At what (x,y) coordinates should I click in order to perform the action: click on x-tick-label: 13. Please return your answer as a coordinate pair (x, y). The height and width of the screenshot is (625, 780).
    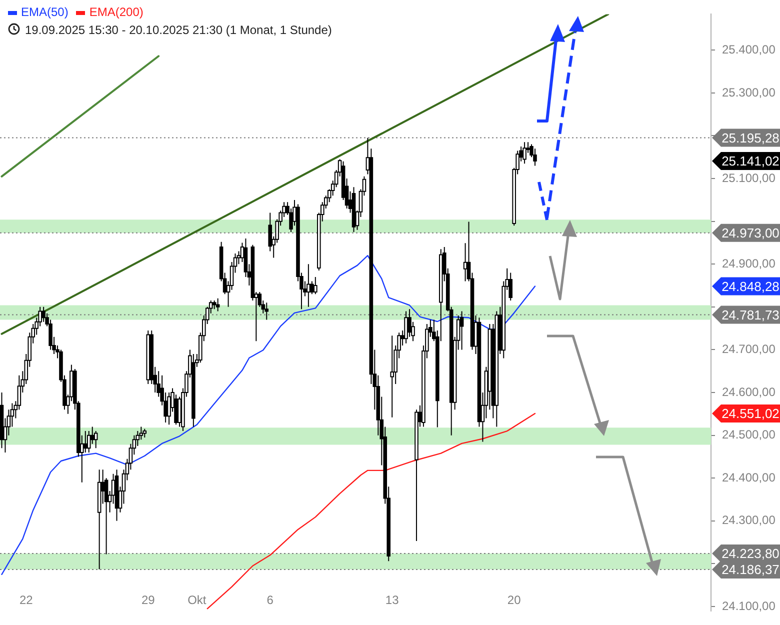
    Looking at the image, I should click on (392, 600).